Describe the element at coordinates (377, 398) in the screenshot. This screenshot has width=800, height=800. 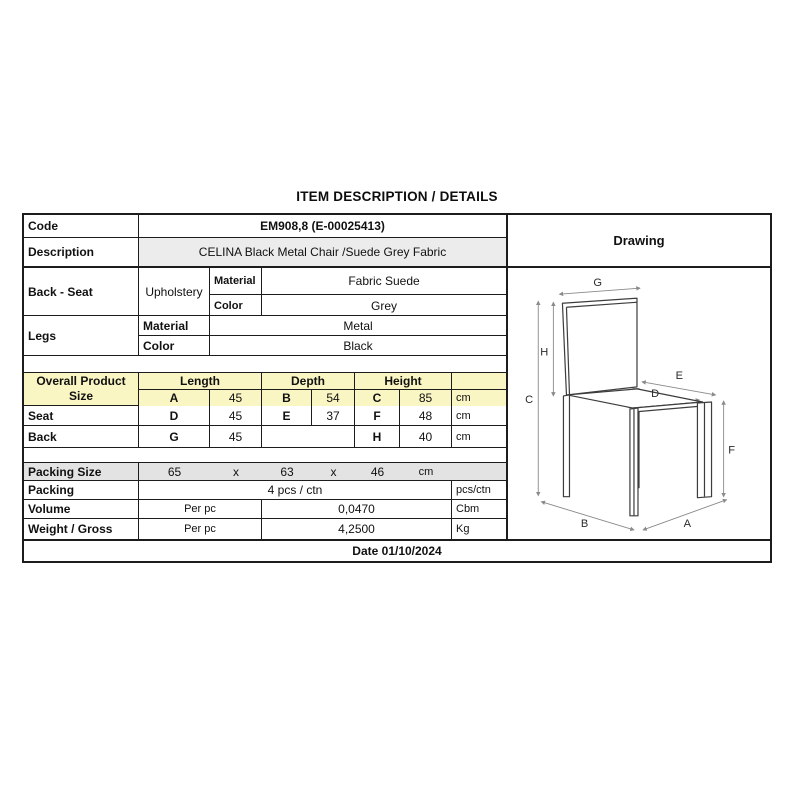
I see `dim-key-c: C` at that location.